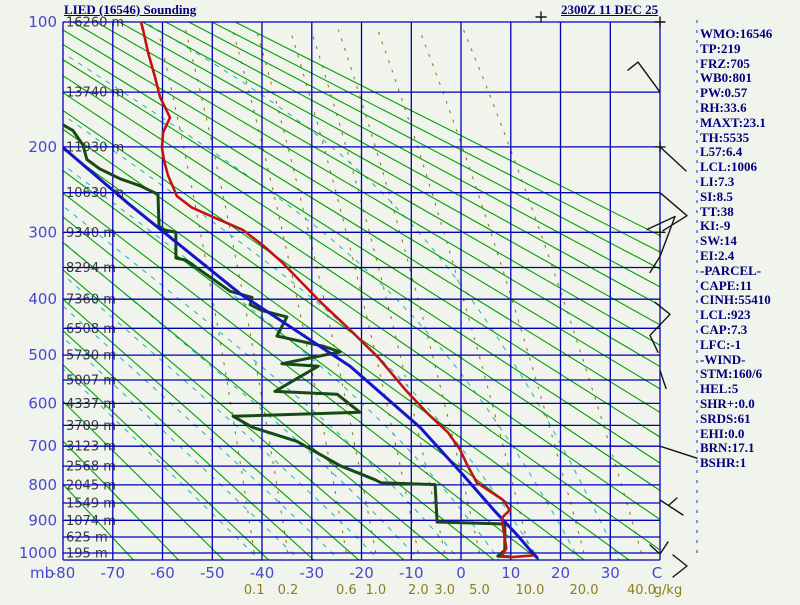  Describe the element at coordinates (749, 345) in the screenshot. I see `stats-line: LFC:-1` at that location.